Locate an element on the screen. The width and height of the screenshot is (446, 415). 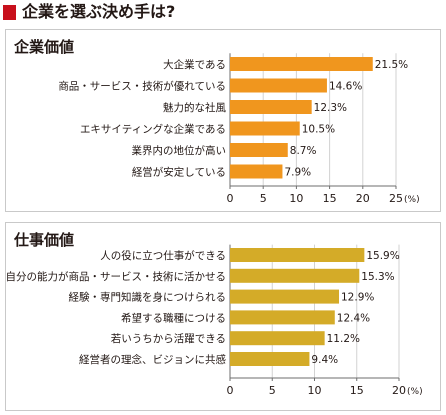
title-marker is located at coordinates (9, 12).